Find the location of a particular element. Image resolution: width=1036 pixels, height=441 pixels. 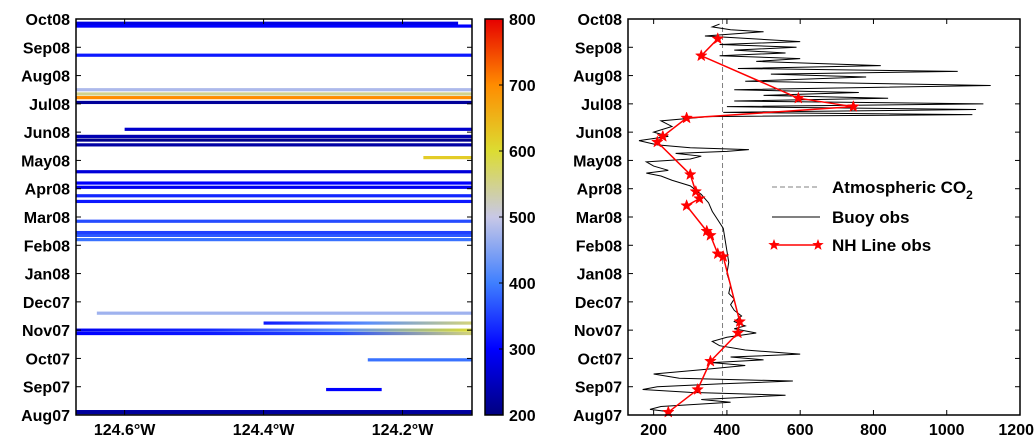

colorbar-tick-label: 600 is located at coordinates (522, 152).